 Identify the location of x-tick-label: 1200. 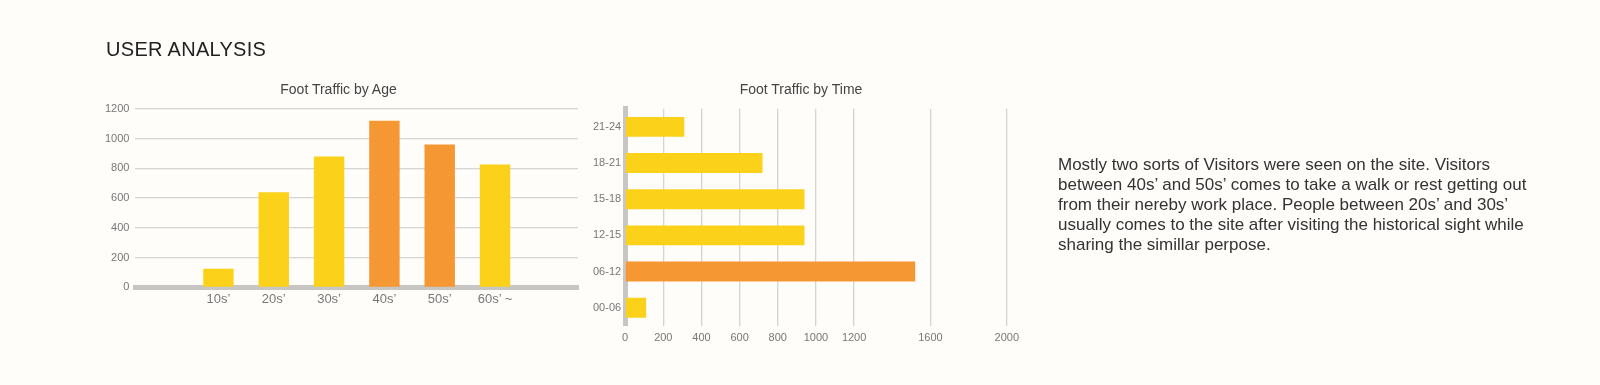
(854, 337).